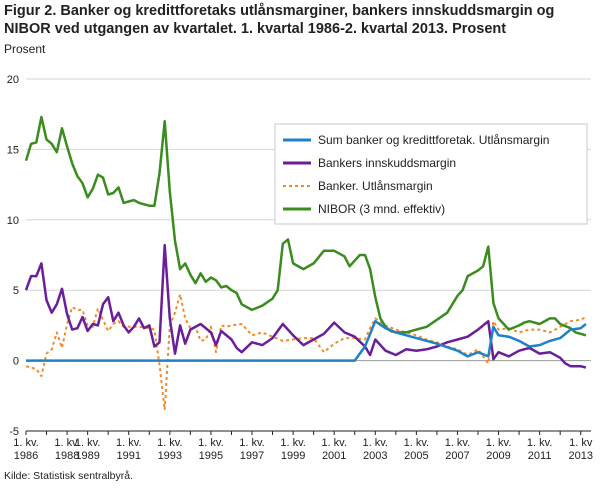  Describe the element at coordinates (416, 456) in the screenshot. I see `x-tick-label-year: 2005` at that location.